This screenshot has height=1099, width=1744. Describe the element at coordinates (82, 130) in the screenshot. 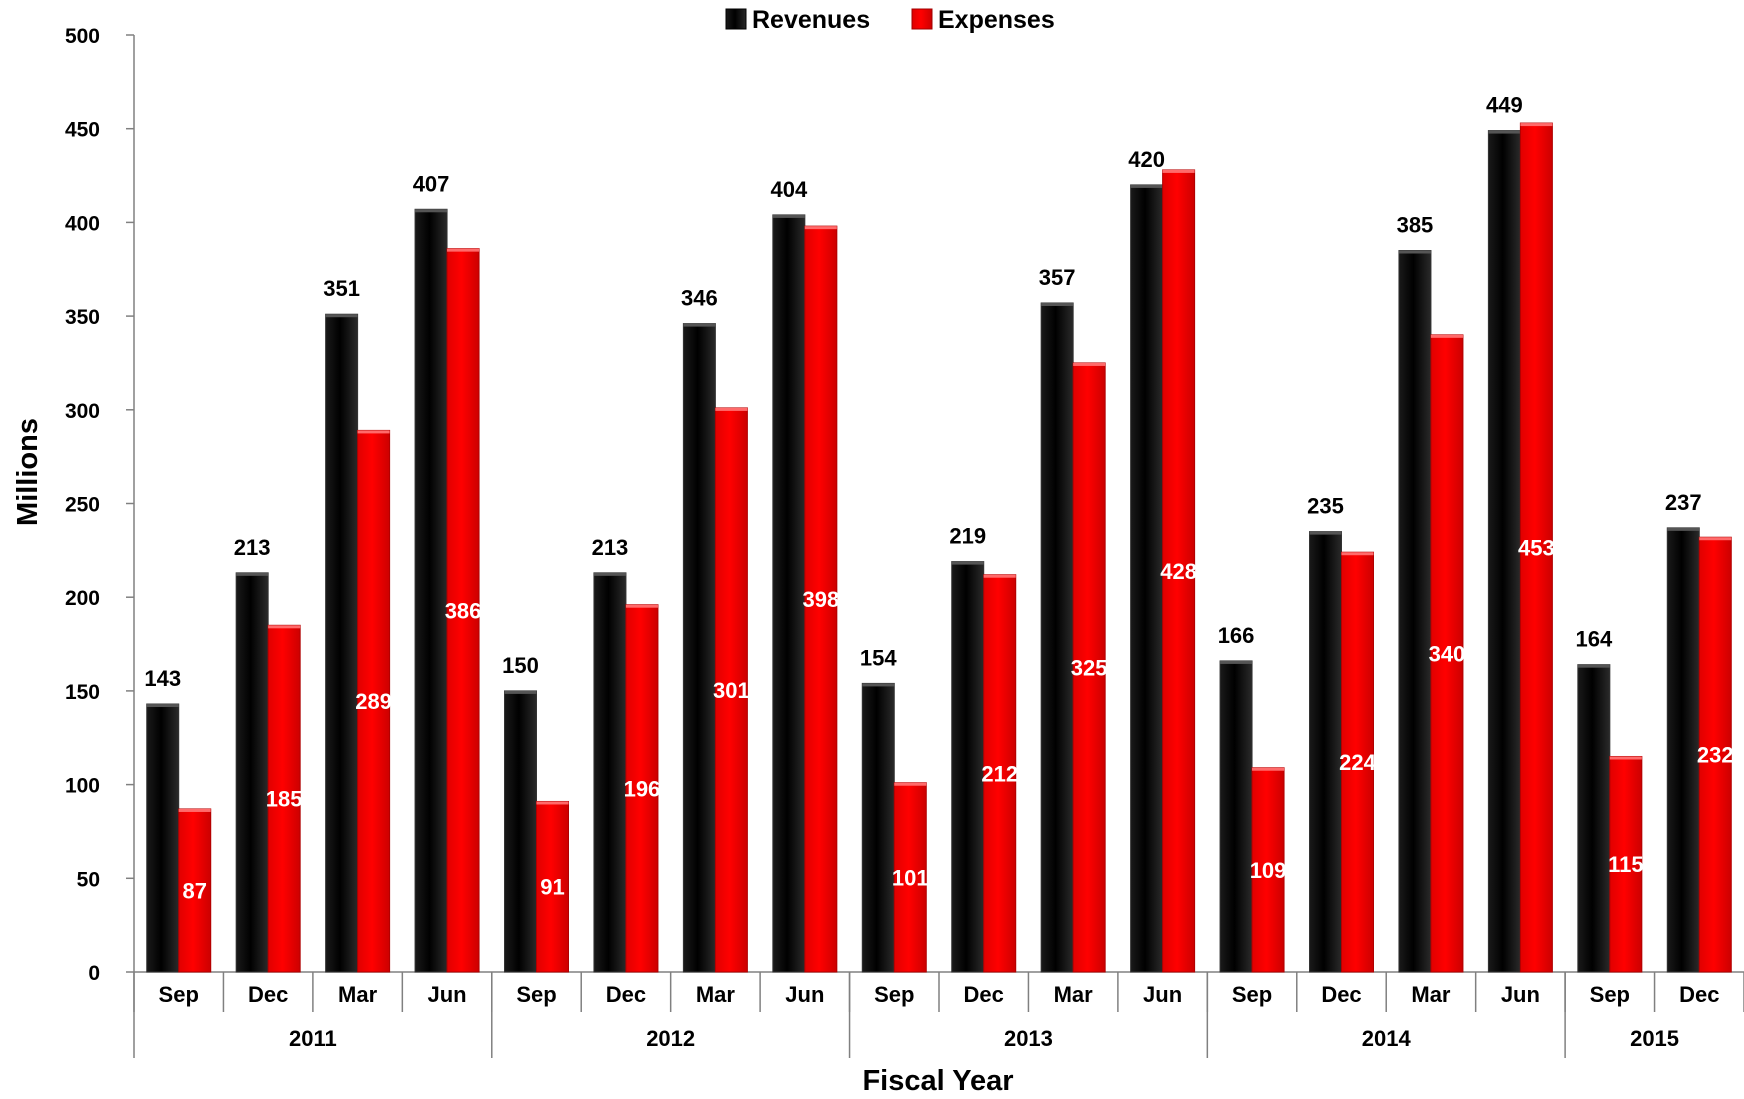

I see `y-tick-label: 450` at that location.